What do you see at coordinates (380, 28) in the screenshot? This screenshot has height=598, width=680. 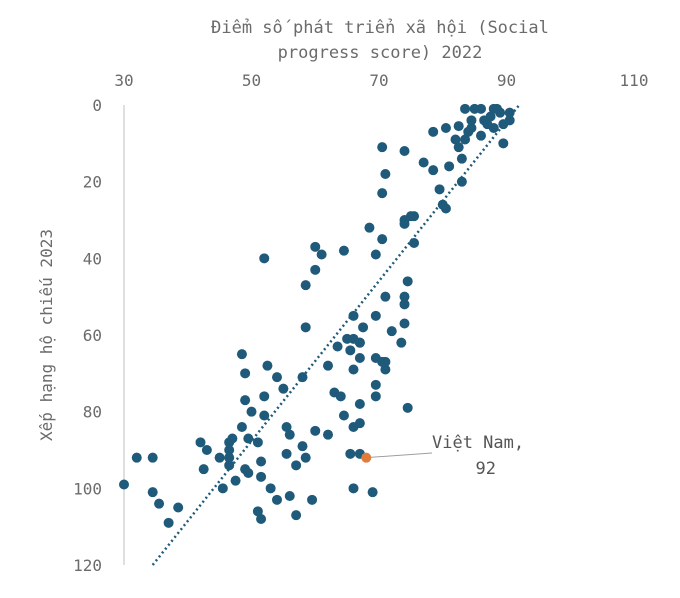 I see `chart-title-line-1: Điểm số phát triển xã hội (Social` at bounding box center [380, 28].